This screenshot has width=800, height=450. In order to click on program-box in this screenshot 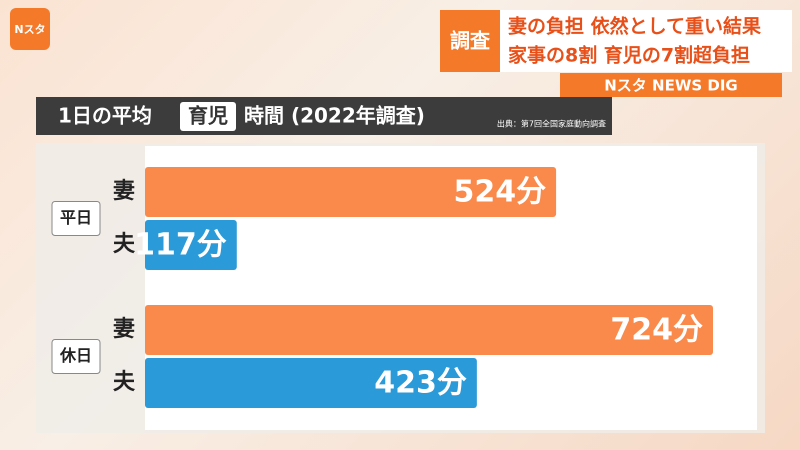, I will do `click(671, 85)`.